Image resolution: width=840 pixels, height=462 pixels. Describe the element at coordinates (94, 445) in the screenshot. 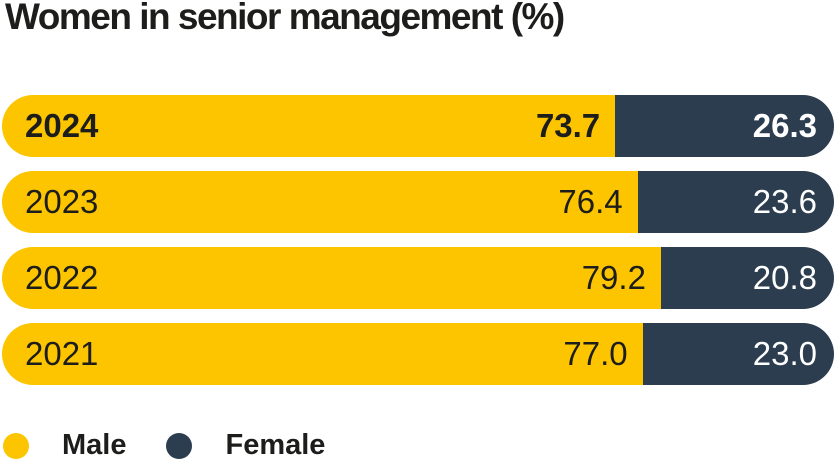

I see `legend-male-label: Male` at that location.